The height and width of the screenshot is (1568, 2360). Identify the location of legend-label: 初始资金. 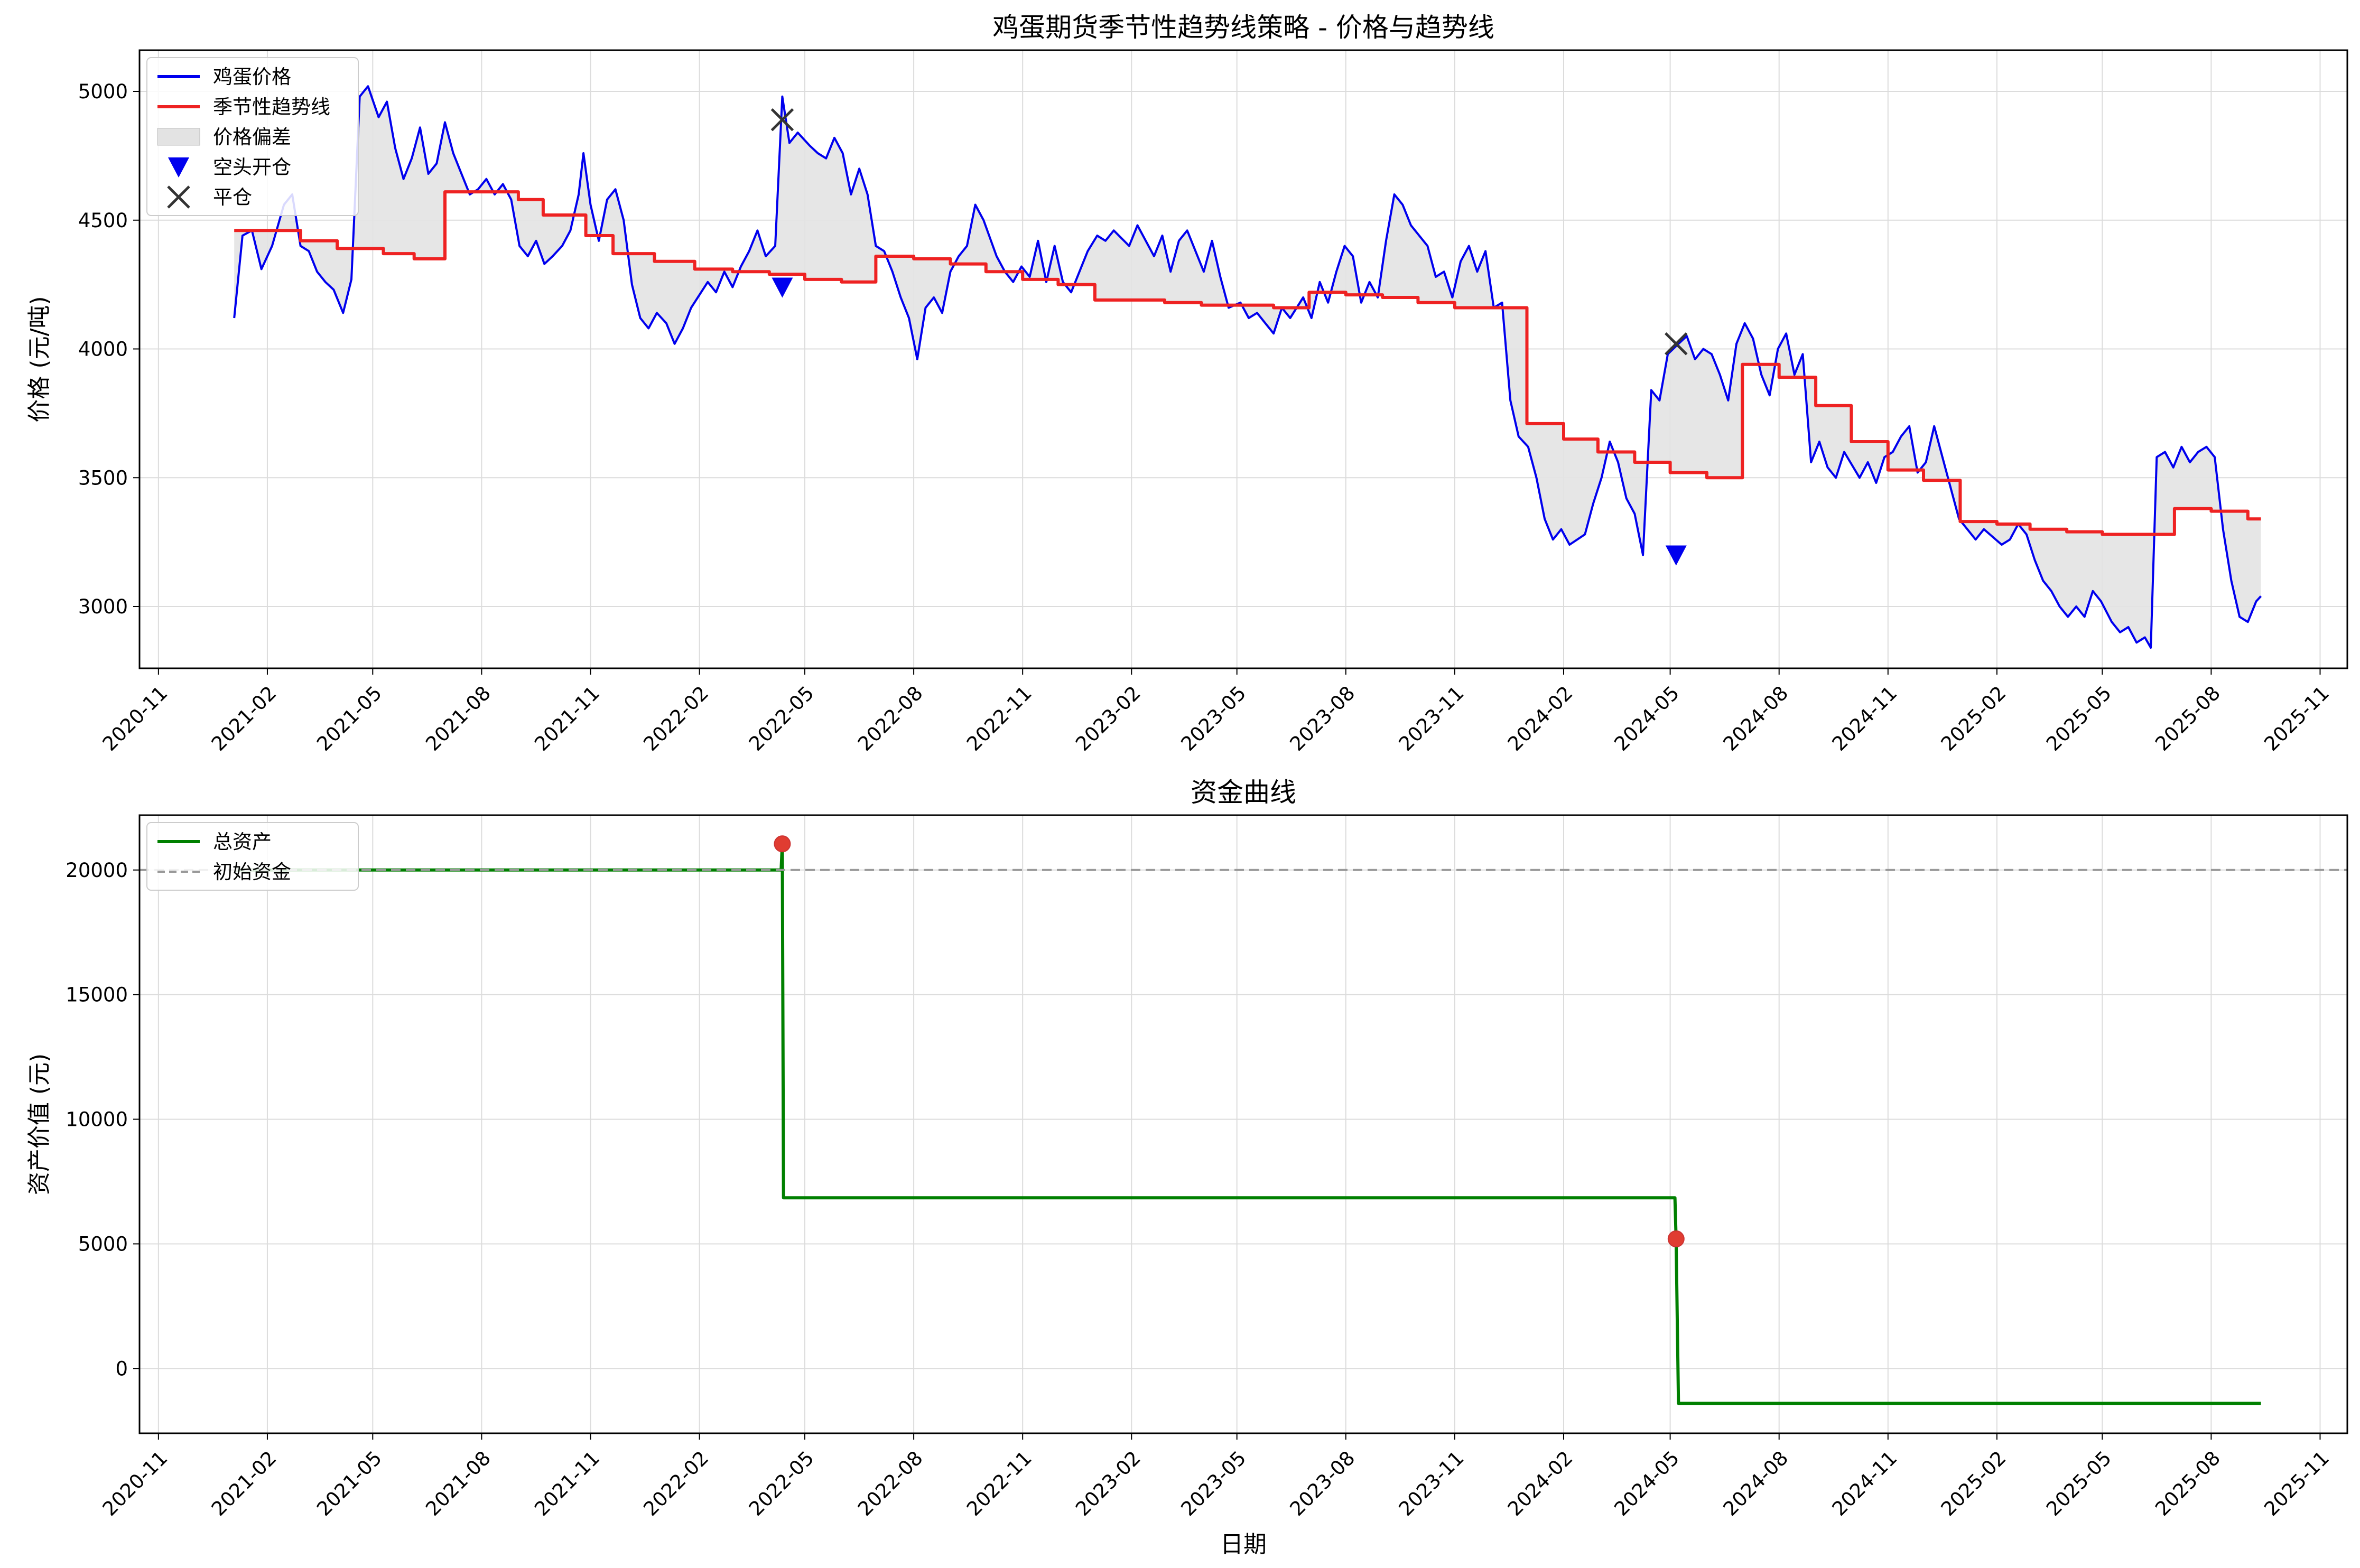
(252, 872).